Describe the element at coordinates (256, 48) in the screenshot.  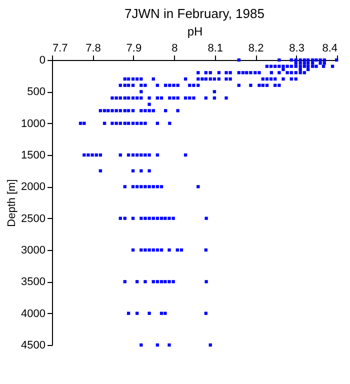
I see `x-tick-label: 8.2` at that location.